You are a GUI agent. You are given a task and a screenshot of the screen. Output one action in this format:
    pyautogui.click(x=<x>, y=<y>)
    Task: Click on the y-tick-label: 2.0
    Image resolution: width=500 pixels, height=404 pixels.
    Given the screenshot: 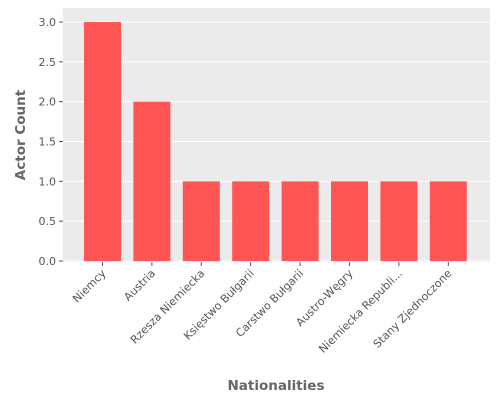 What is the action you would take?
    pyautogui.click(x=48, y=102)
    